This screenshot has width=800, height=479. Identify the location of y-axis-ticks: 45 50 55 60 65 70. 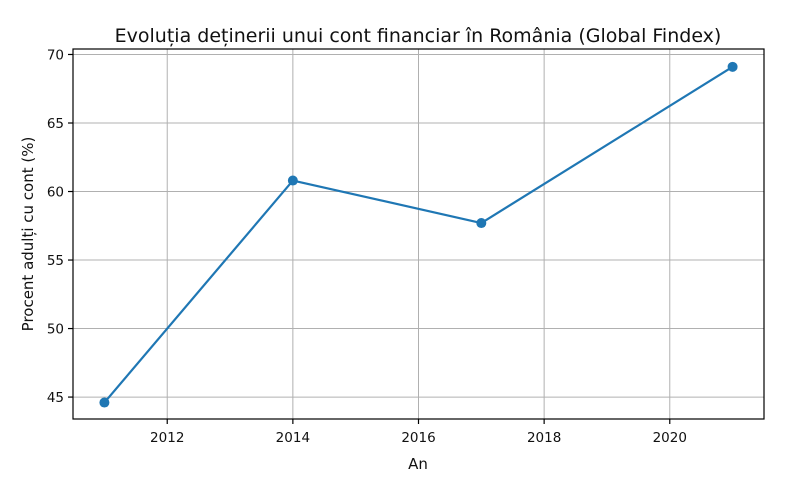
(60, 226).